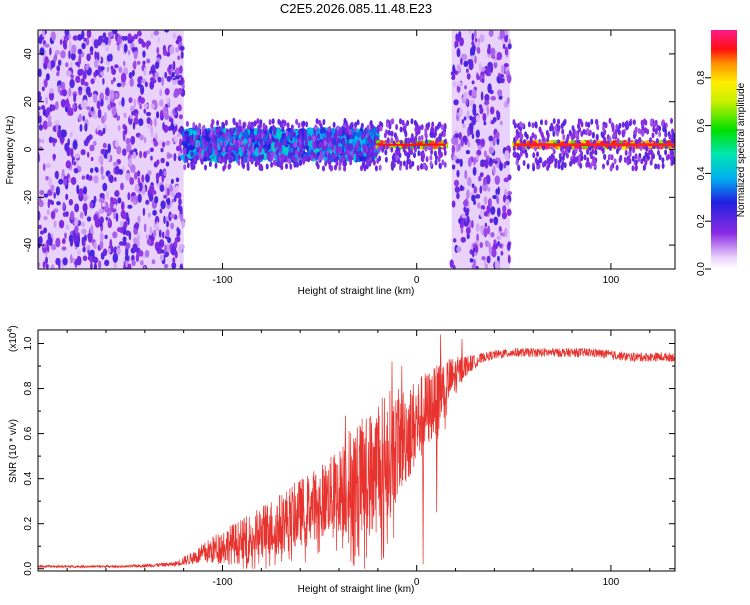 The image size is (750, 605). I want to click on spectrogram-xtick-label: 0, so click(417, 280).